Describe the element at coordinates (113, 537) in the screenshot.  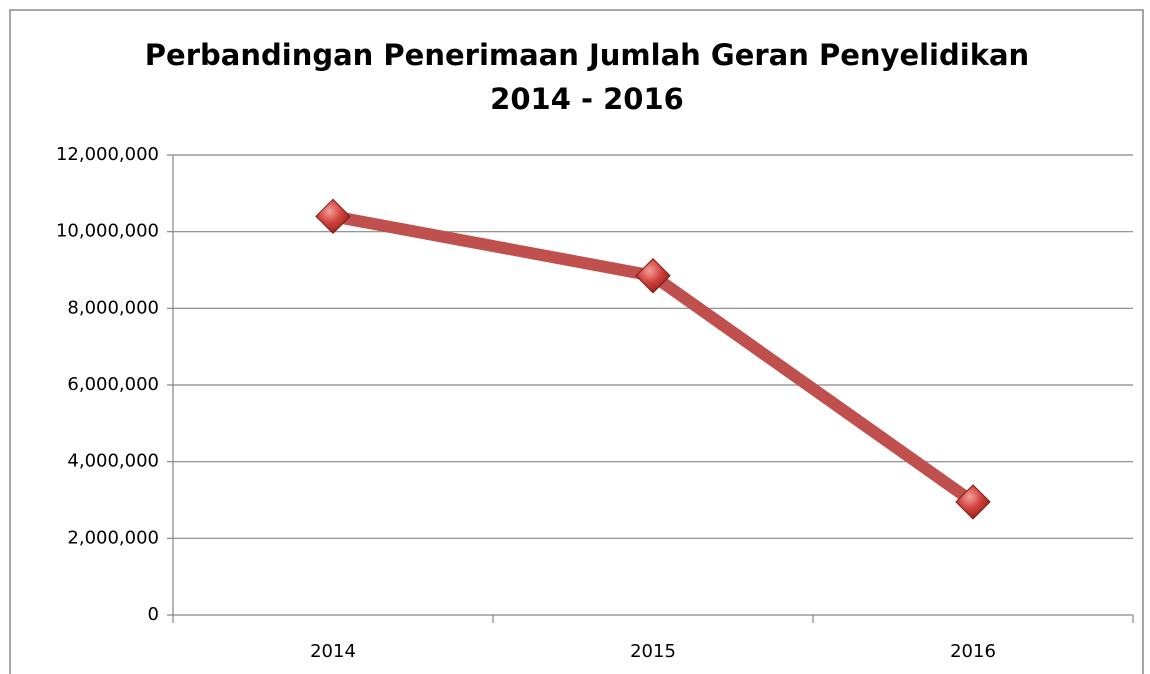
I see `y-tick-label: 2,000,000` at that location.